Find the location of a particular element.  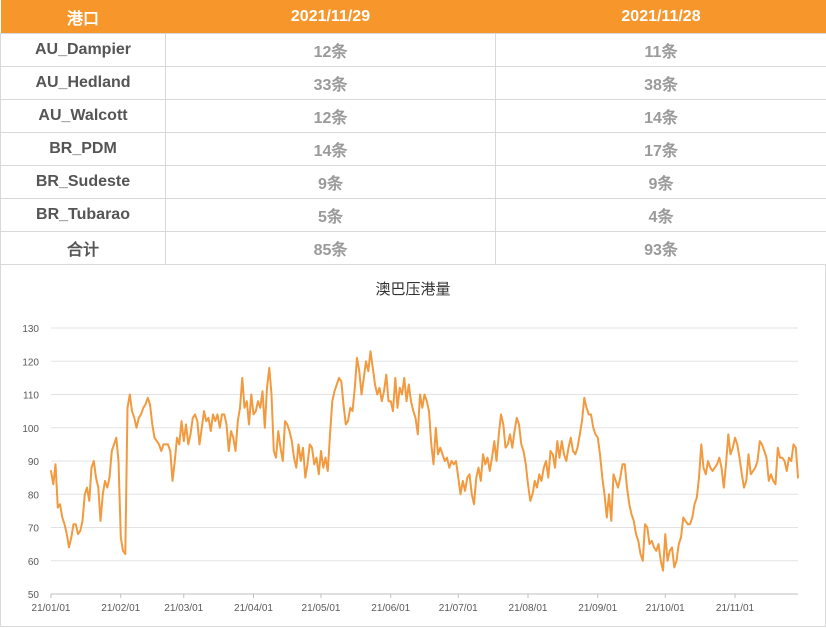

count-date-2: 11条 is located at coordinates (660, 50).